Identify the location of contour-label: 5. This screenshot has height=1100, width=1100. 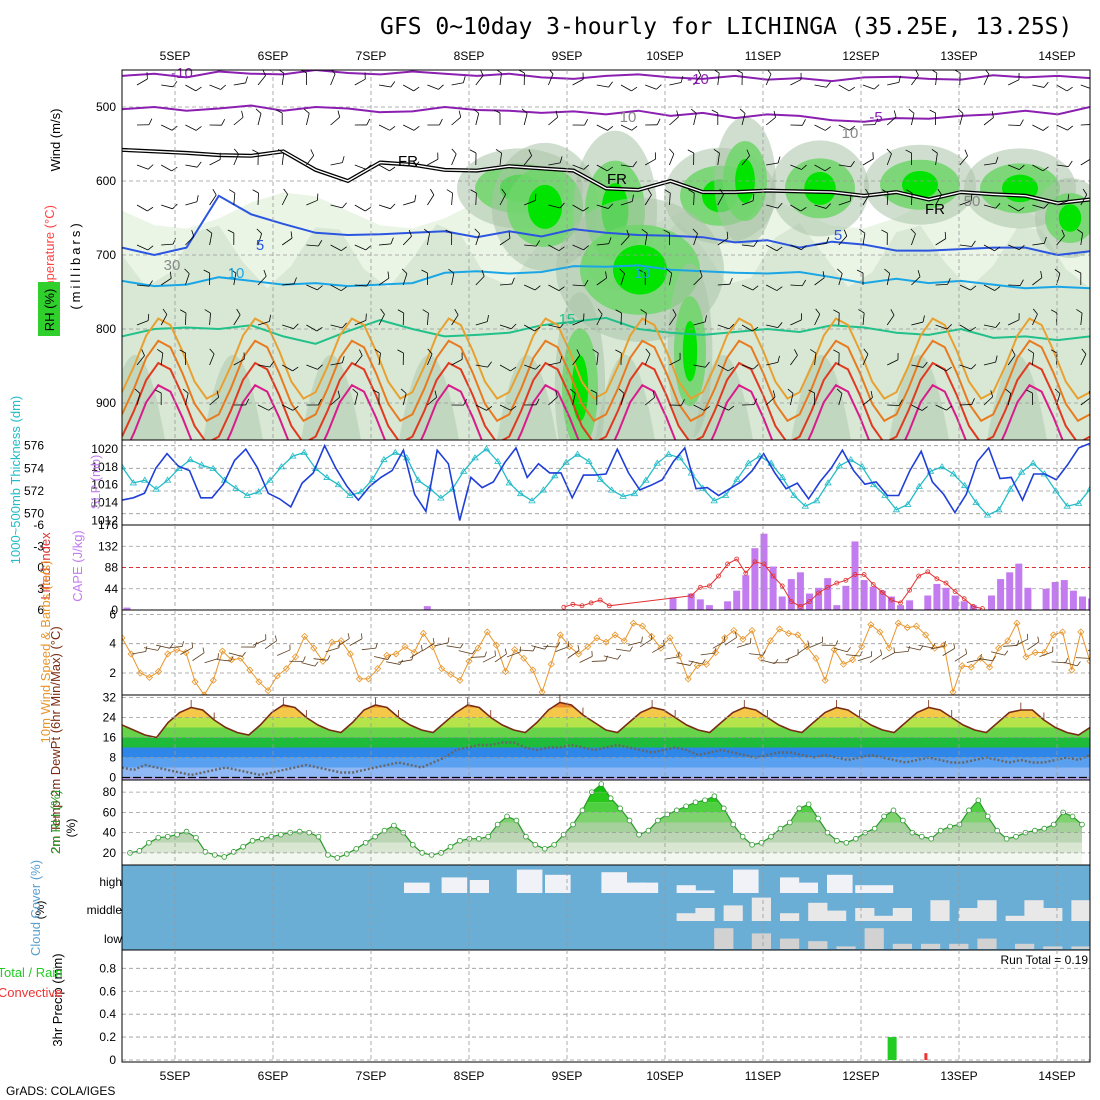
(838, 235).